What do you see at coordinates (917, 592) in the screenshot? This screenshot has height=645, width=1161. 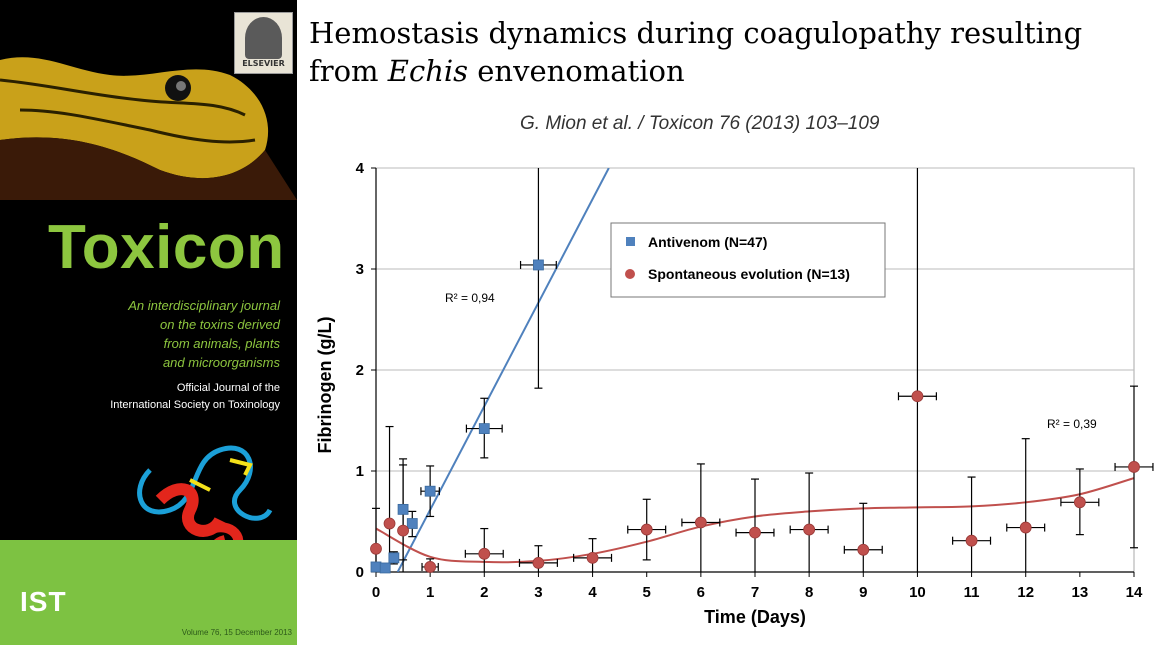 I see `x-tick-label: 10` at bounding box center [917, 592].